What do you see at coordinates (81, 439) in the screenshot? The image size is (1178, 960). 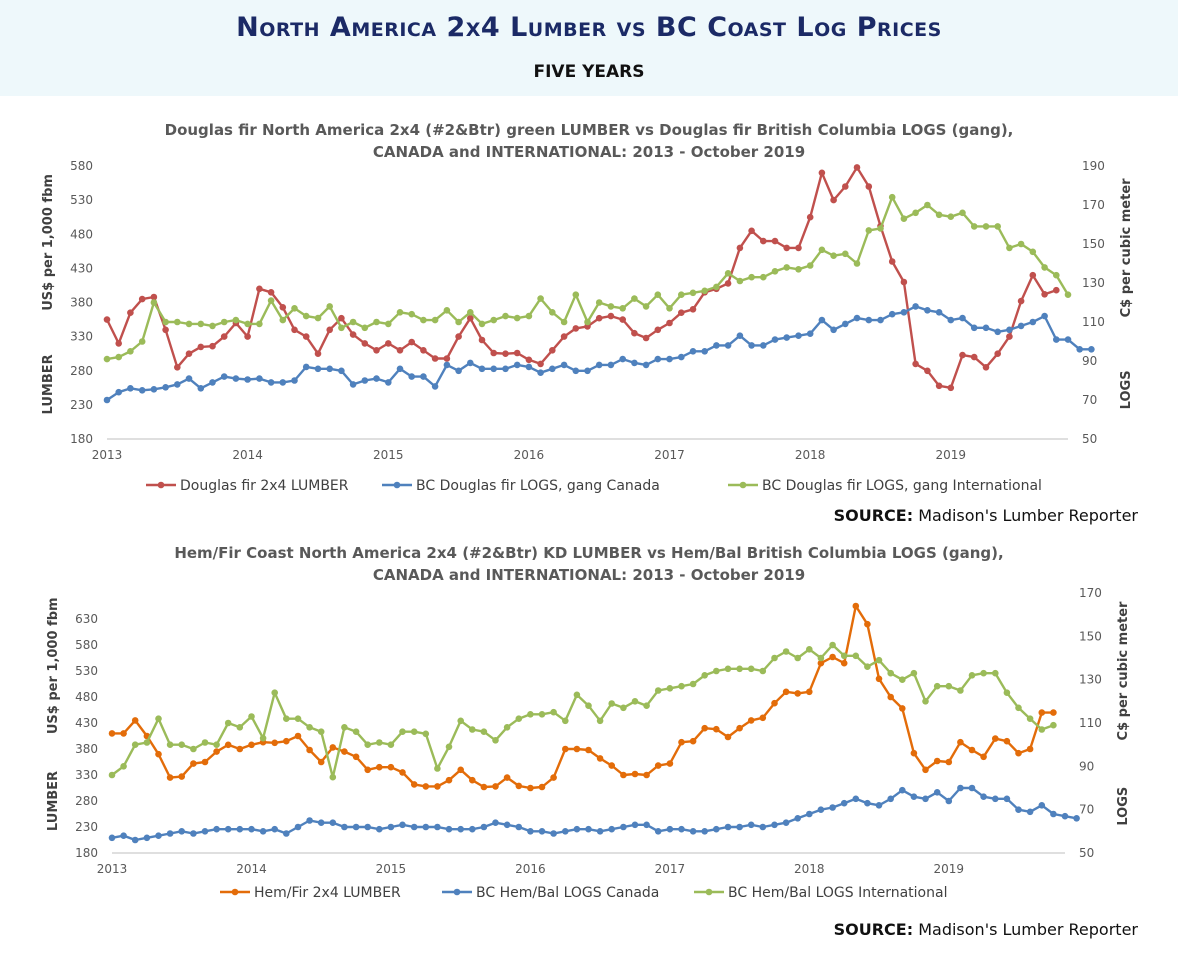 I see `y-left-tick-label: 180` at bounding box center [81, 439].